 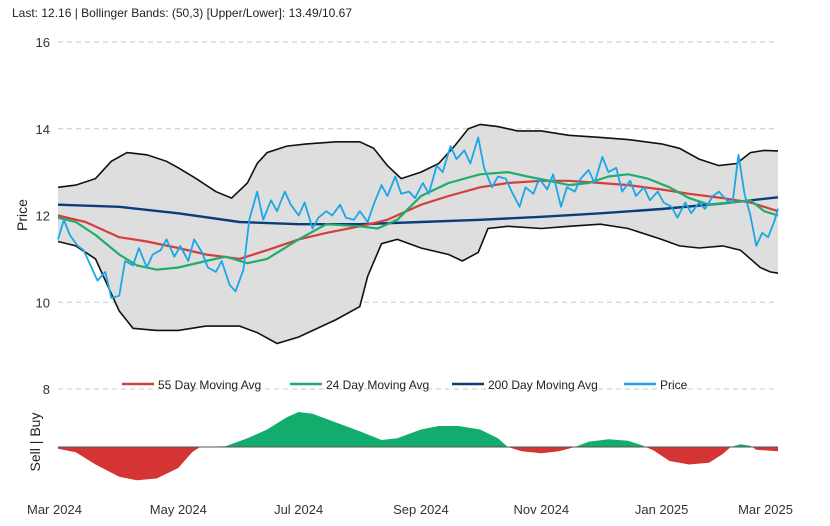 What do you see at coordinates (298, 509) in the screenshot?
I see `x-tick-label-2: Jul 2024` at bounding box center [298, 509].